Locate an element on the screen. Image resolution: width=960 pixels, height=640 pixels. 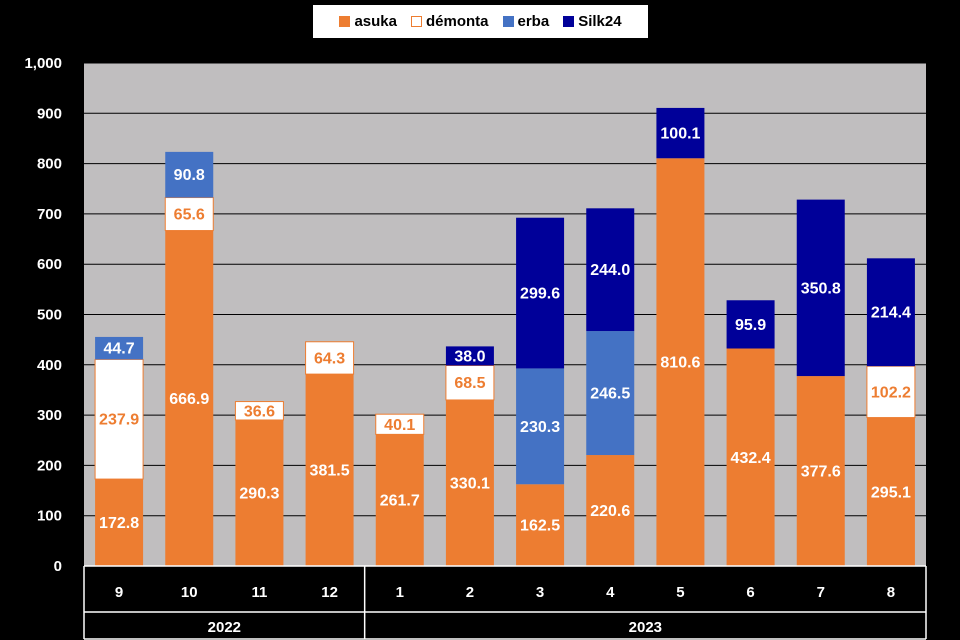
data-label: 432.4 is located at coordinates (751, 458).